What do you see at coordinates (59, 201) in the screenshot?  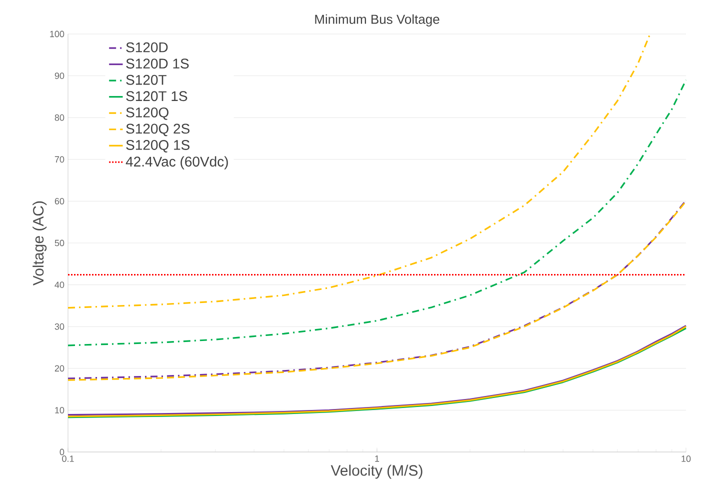 I see `y-tick-label: 60` at bounding box center [59, 201].